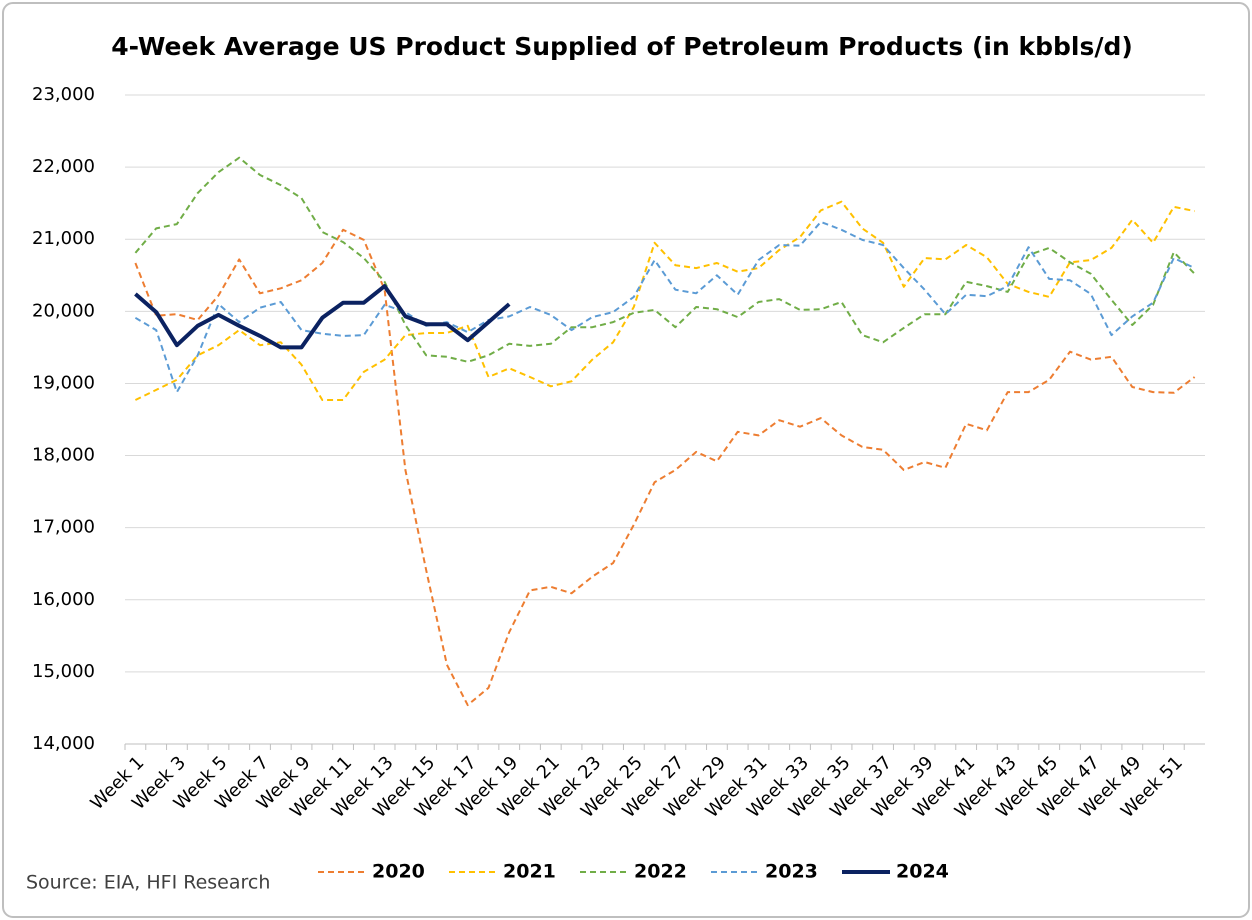  Describe the element at coordinates (63, 599) in the screenshot. I see `y-tick-label: 16,000` at that location.